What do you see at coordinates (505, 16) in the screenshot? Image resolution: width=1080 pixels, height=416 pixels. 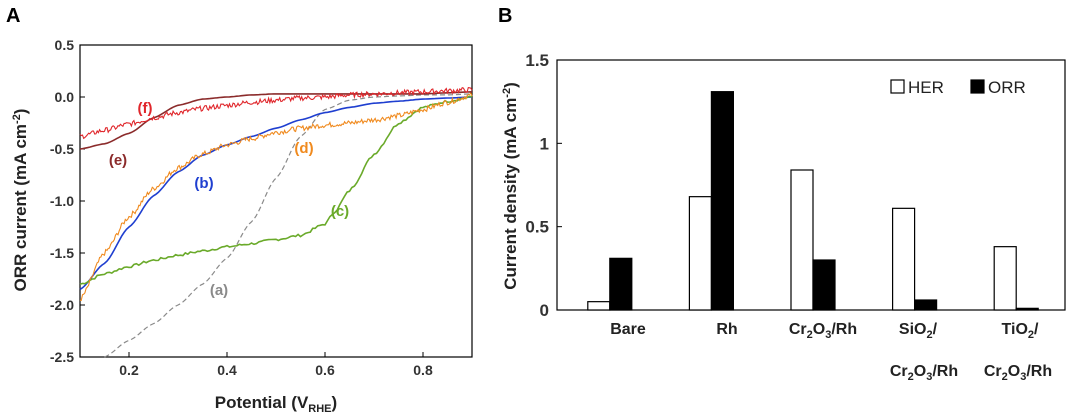 I see `panel-b-letter: B` at bounding box center [505, 16].